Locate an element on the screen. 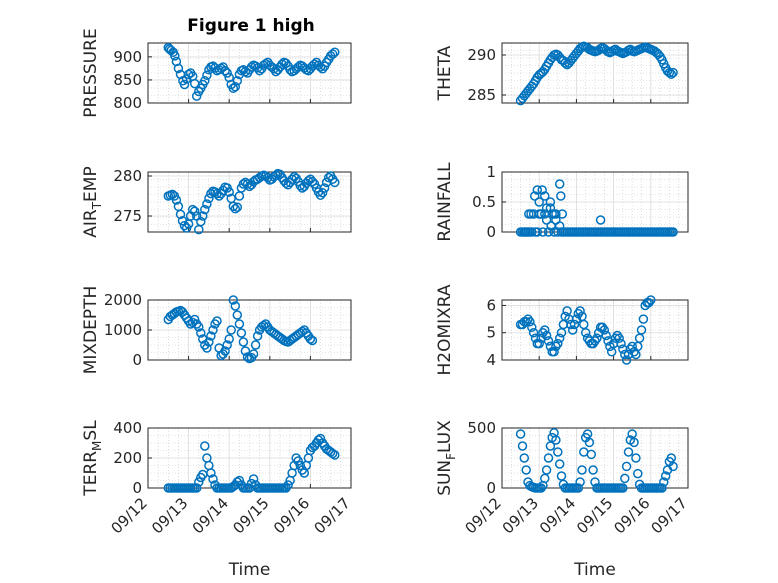  x-tick-label: 09/17 is located at coordinates (669, 515).